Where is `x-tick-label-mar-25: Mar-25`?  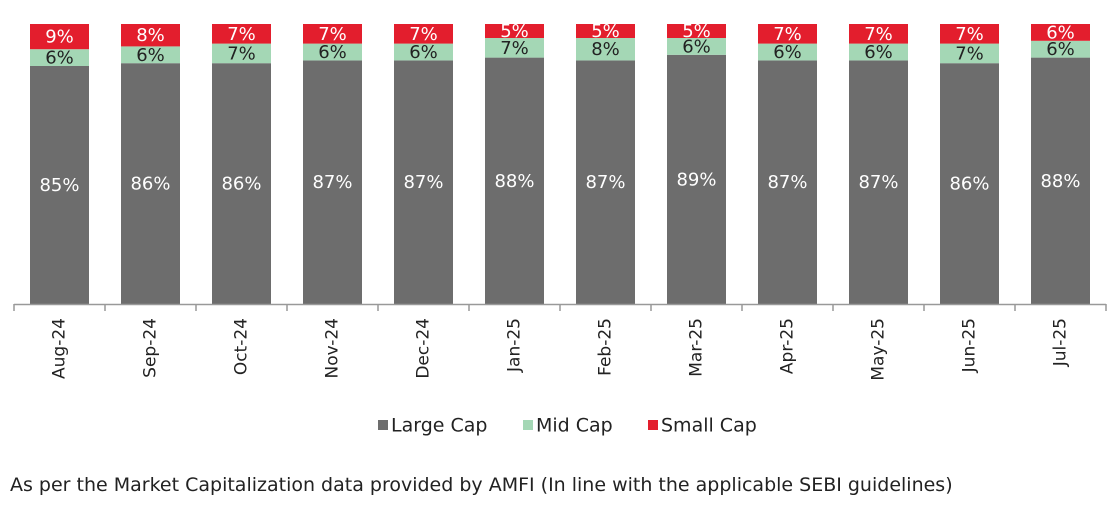
x-tick-label-mar-25: Mar-25 is located at coordinates (697, 347).